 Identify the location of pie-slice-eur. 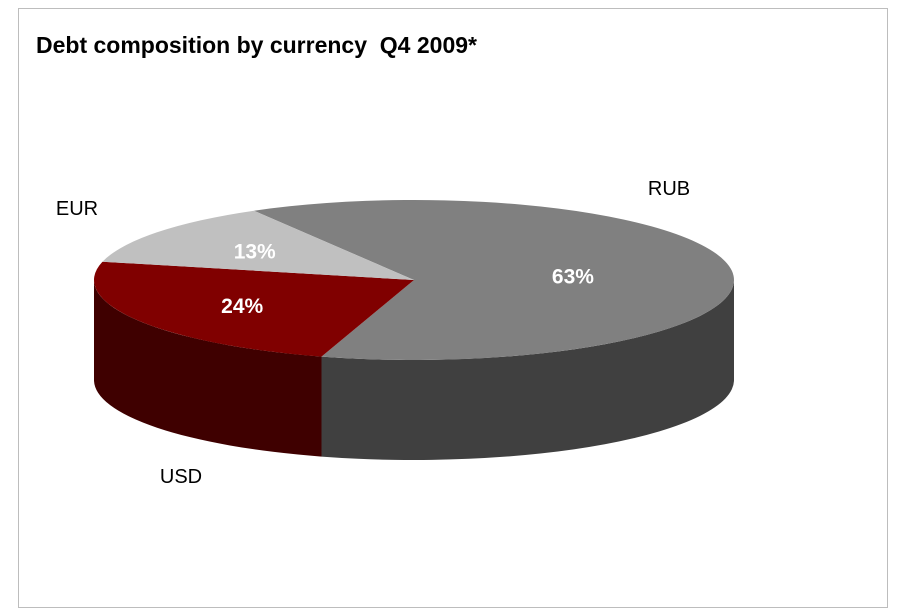
(258, 245).